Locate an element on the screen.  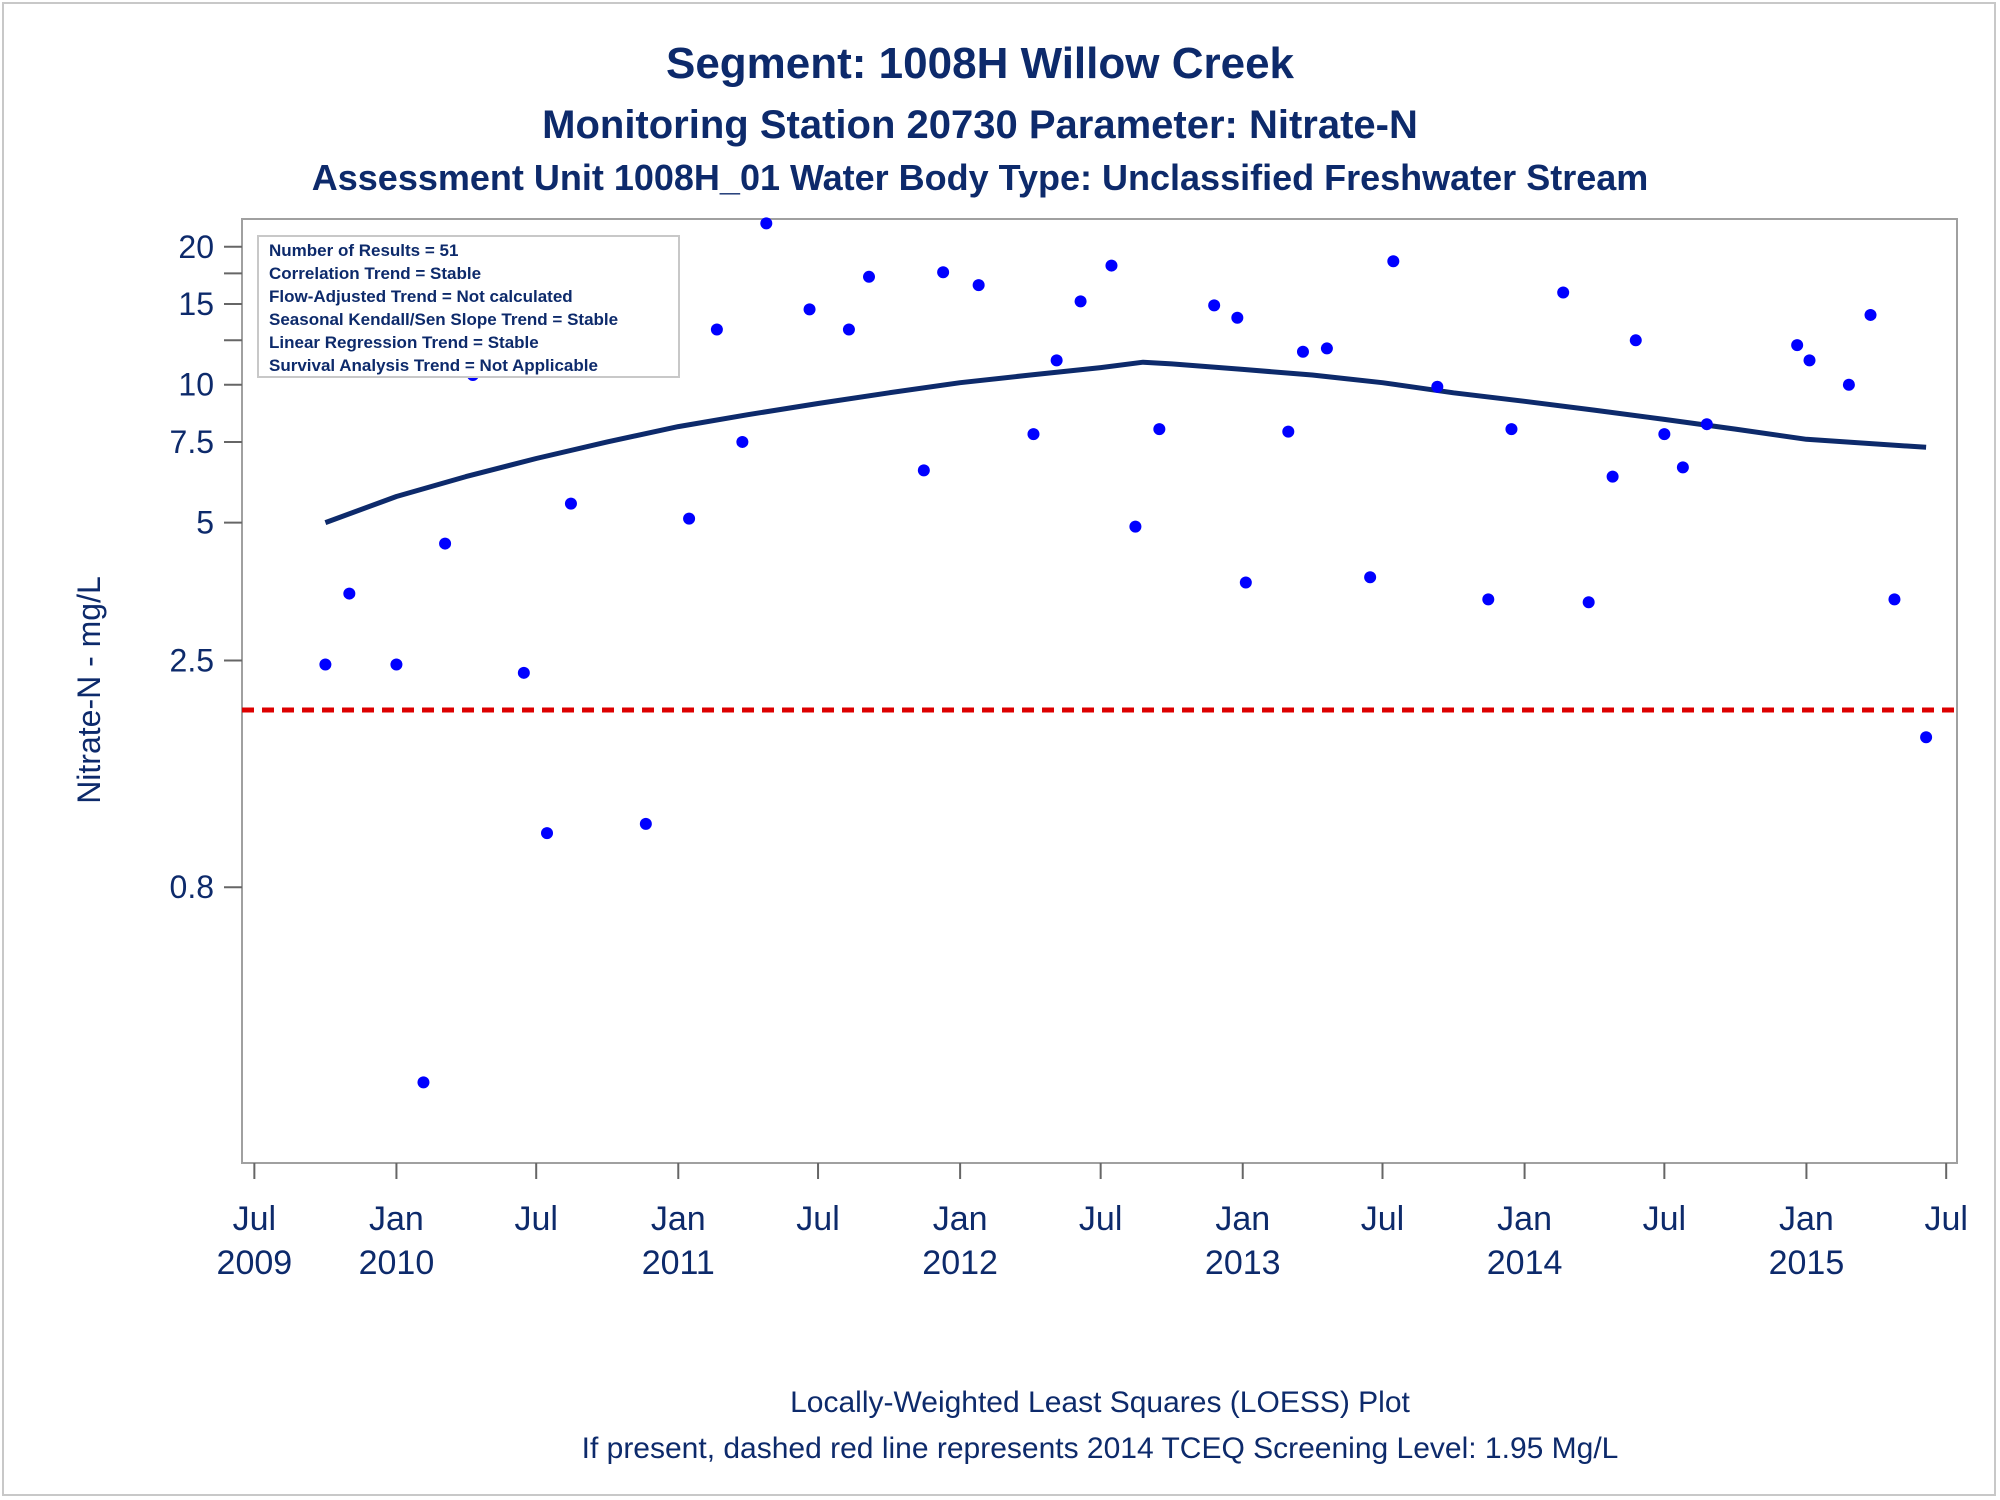
loess-line-layer is located at coordinates (1125, 442).